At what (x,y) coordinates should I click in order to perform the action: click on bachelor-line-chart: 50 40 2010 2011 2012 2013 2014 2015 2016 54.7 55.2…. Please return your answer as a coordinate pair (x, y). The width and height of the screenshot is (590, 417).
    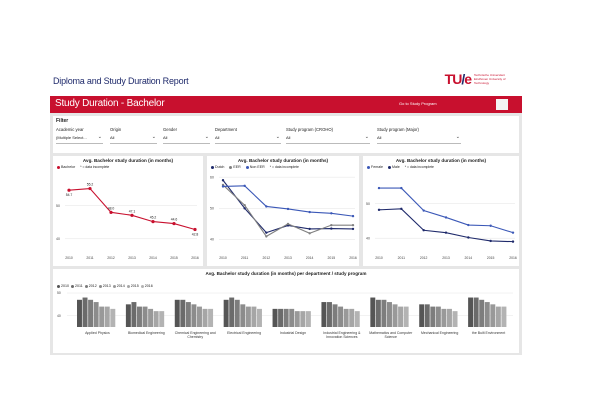
    Looking at the image, I should click on (128, 211).